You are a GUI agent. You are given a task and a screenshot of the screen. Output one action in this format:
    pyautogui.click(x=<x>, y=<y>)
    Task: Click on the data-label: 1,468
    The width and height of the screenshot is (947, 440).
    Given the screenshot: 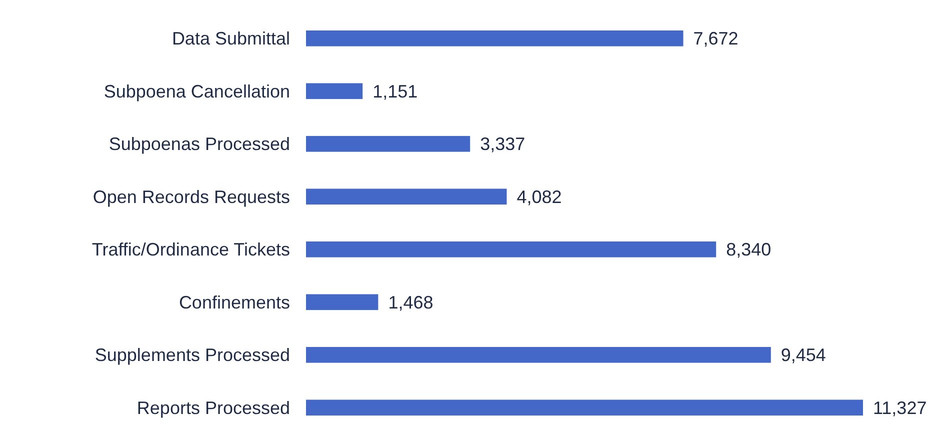 What is the action you would take?
    pyautogui.click(x=411, y=302)
    